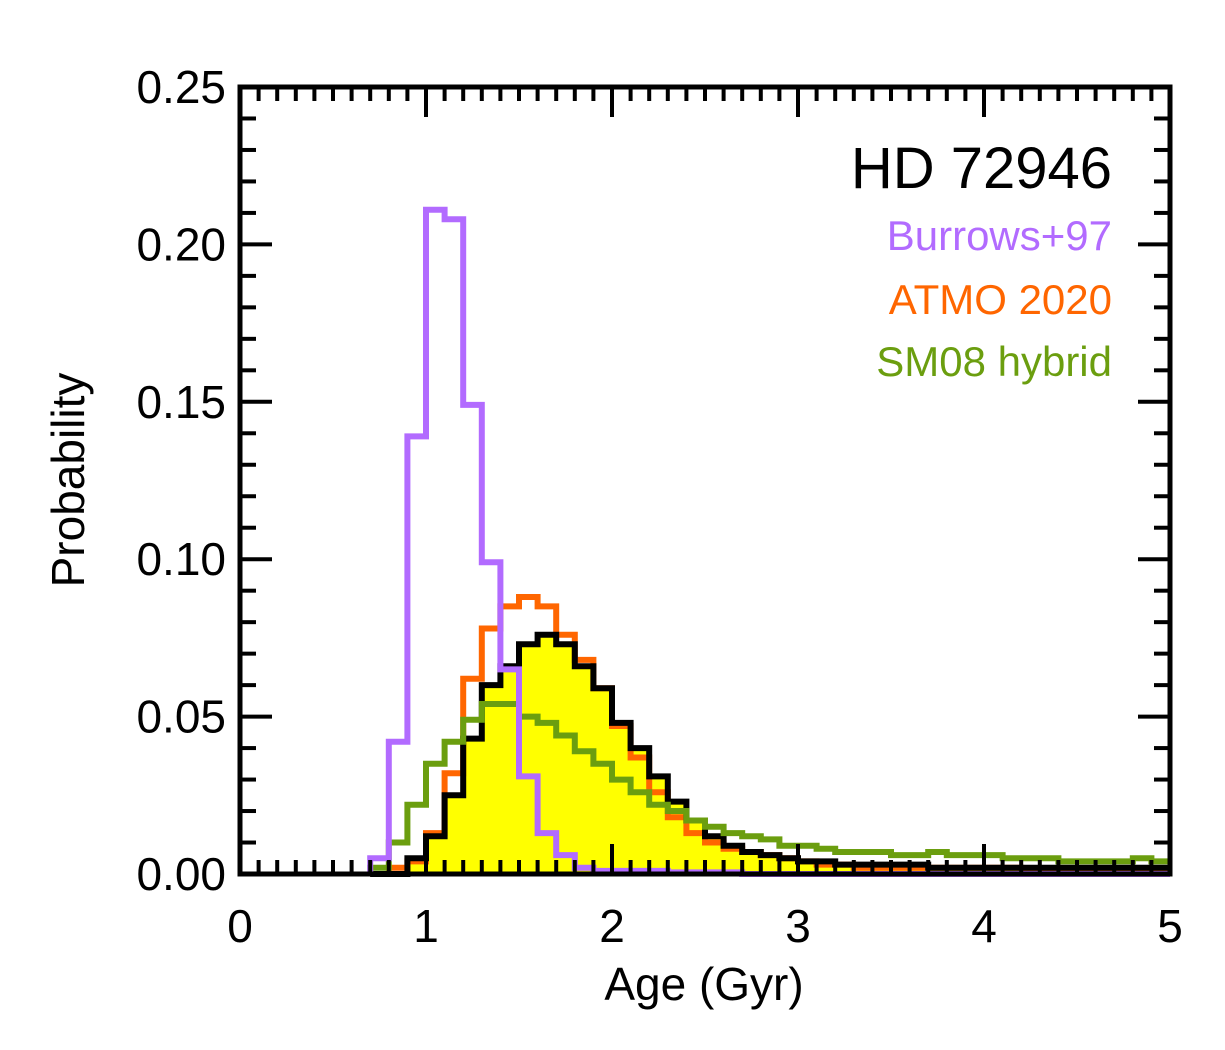 The width and height of the screenshot is (1225, 1050). I want to click on series-sm08-line, so click(768, 787).